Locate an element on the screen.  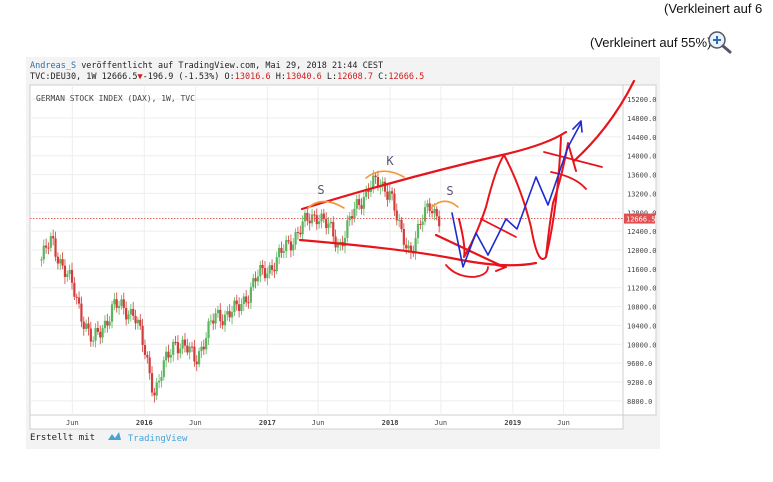
price-change: -196.9 (-1.53%) is located at coordinates (181, 77).